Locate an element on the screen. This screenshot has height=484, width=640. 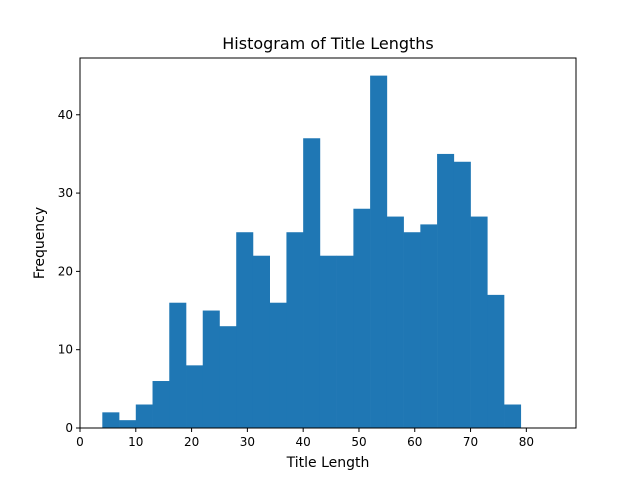
x-tick-label: 0 is located at coordinates (80, 442).